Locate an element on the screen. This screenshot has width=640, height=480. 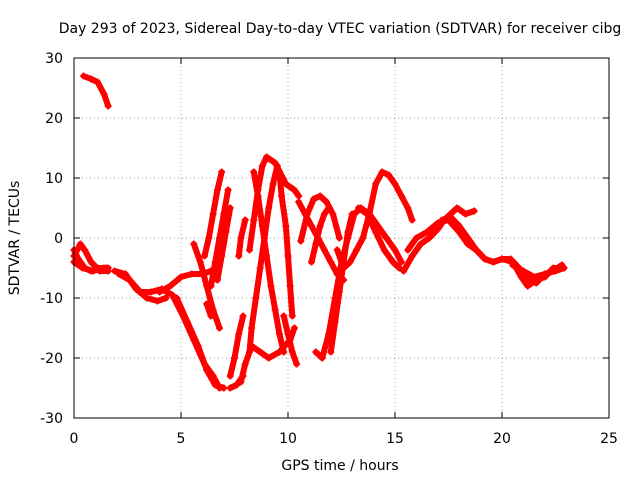
y-tick-label: 20 is located at coordinates (54, 119).